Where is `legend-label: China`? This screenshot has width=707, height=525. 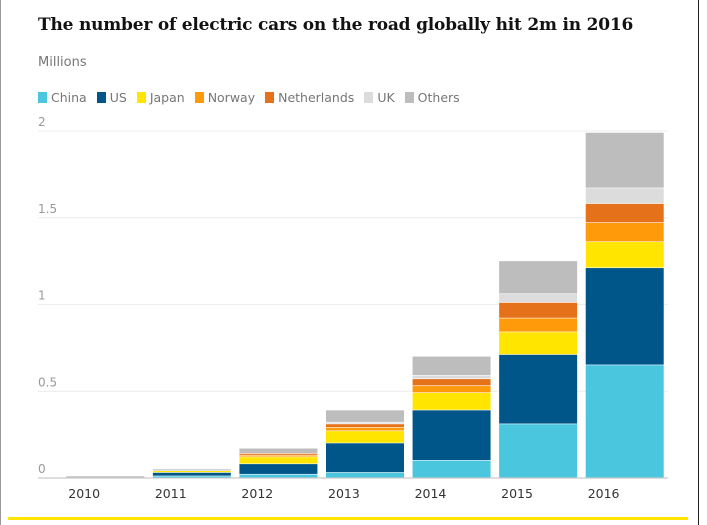
legend-label: China is located at coordinates (69, 97).